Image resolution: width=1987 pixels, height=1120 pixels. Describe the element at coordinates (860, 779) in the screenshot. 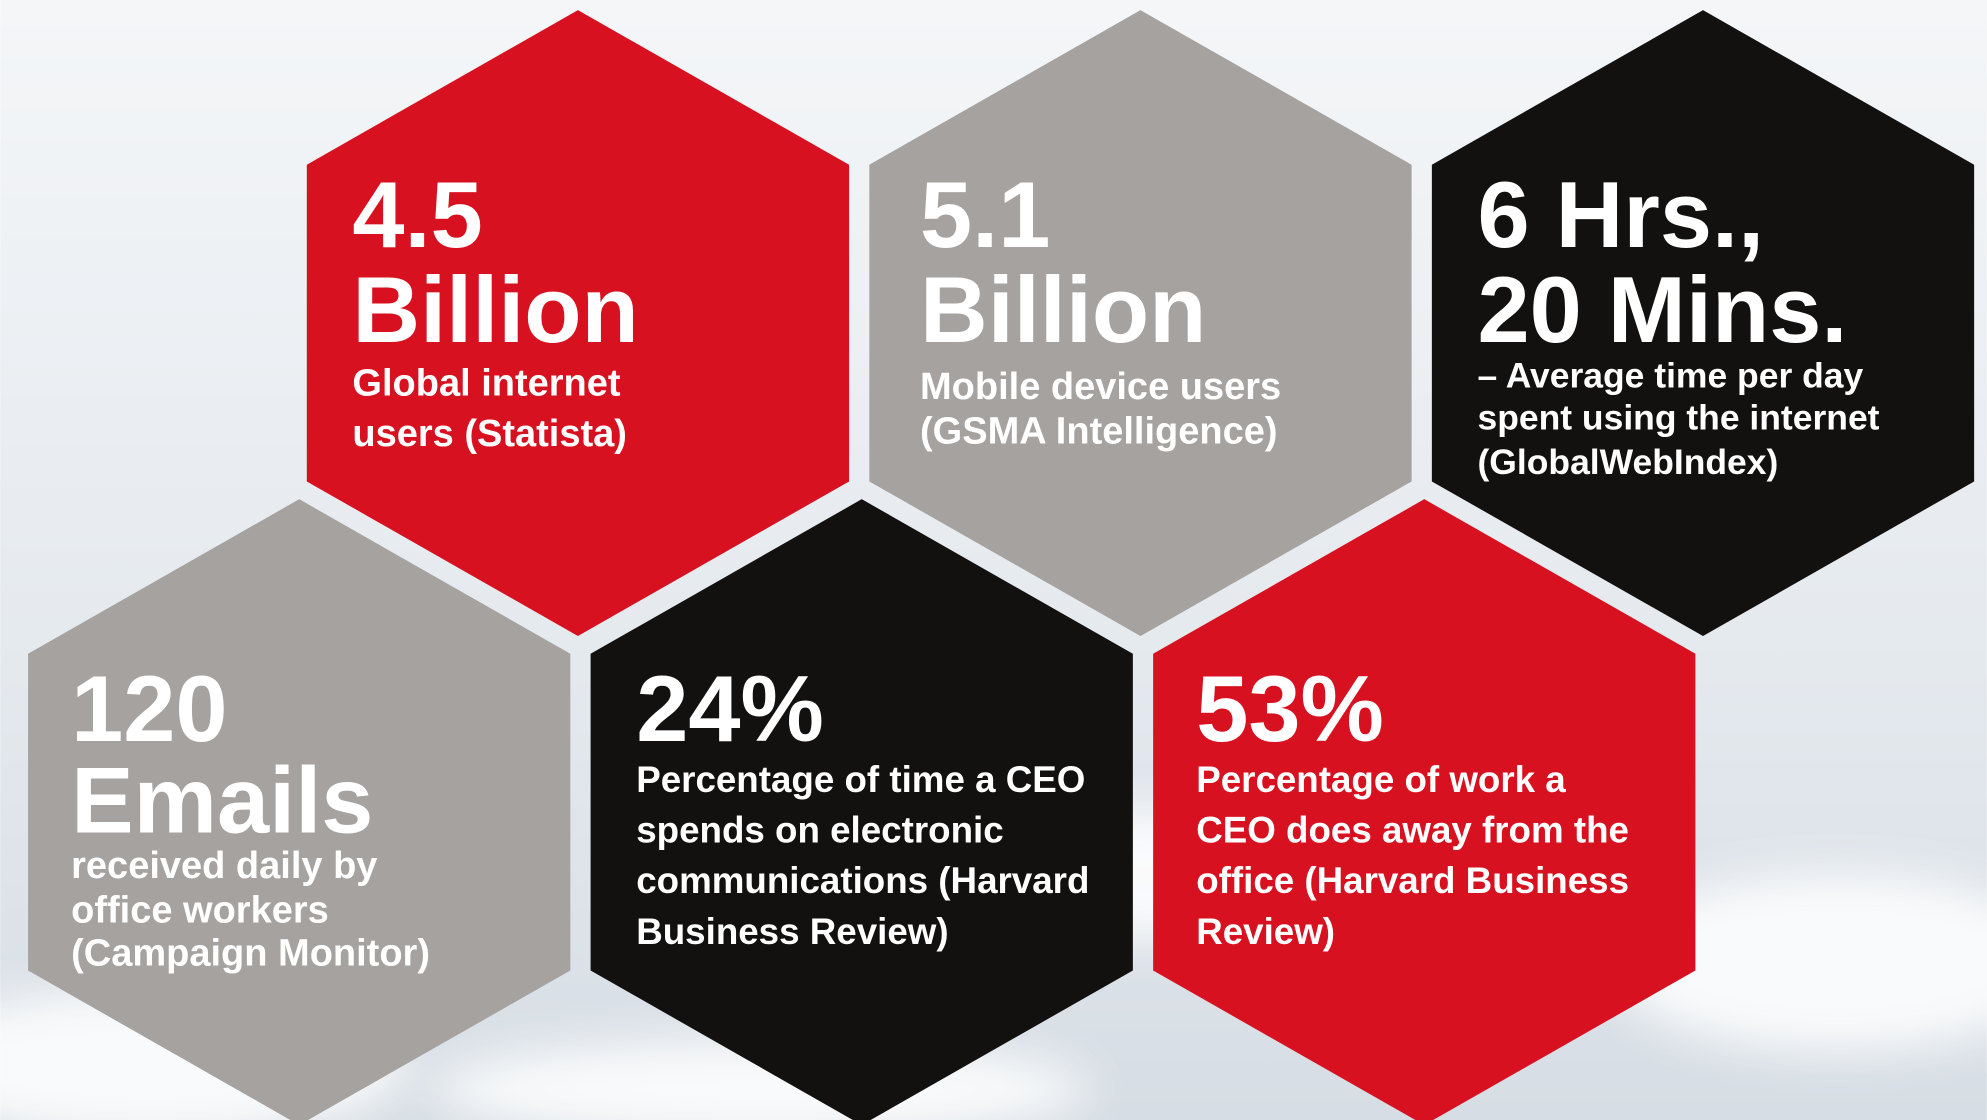

I see `stat-description: Percentage of time a CEO` at that location.